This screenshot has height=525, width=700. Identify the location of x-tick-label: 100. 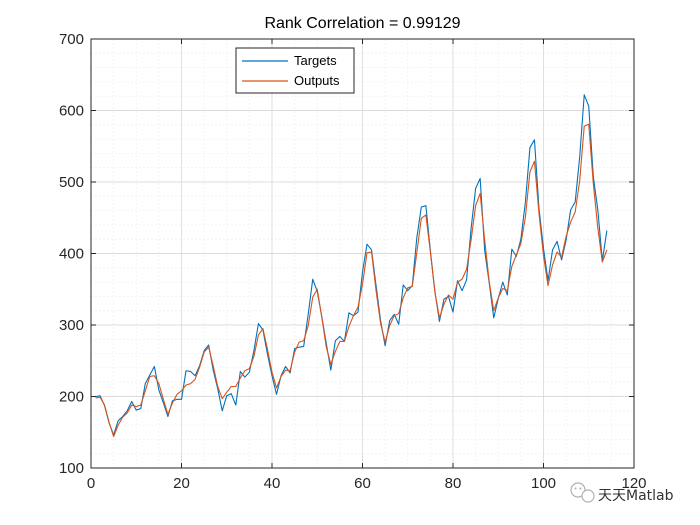
(543, 483).